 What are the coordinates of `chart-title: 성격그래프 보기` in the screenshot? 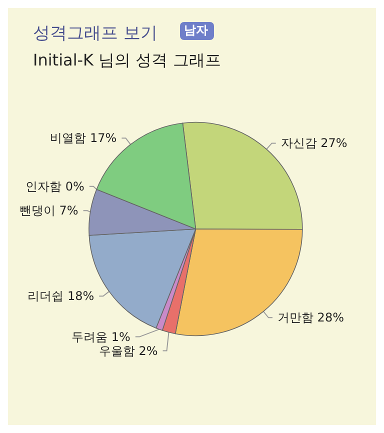 It's located at (95, 34).